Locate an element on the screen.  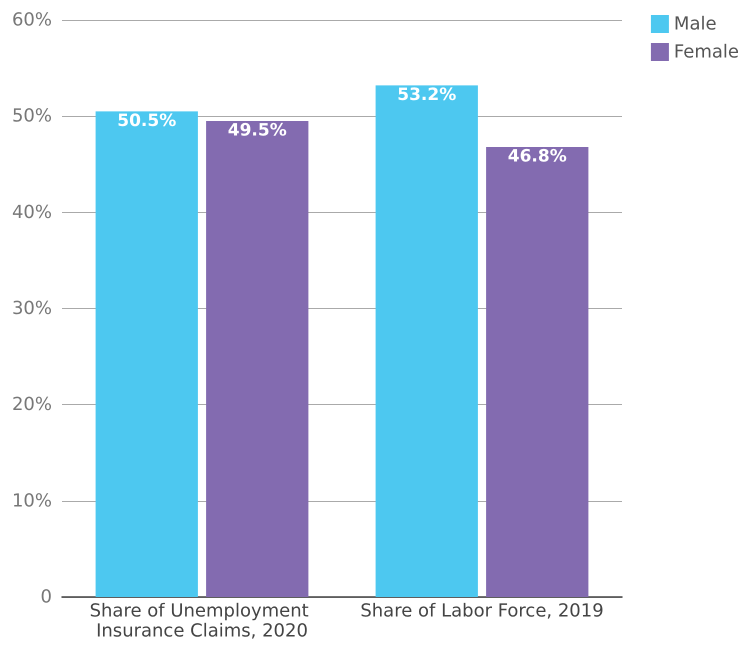
data-label: 50.5% is located at coordinates (146, 120).